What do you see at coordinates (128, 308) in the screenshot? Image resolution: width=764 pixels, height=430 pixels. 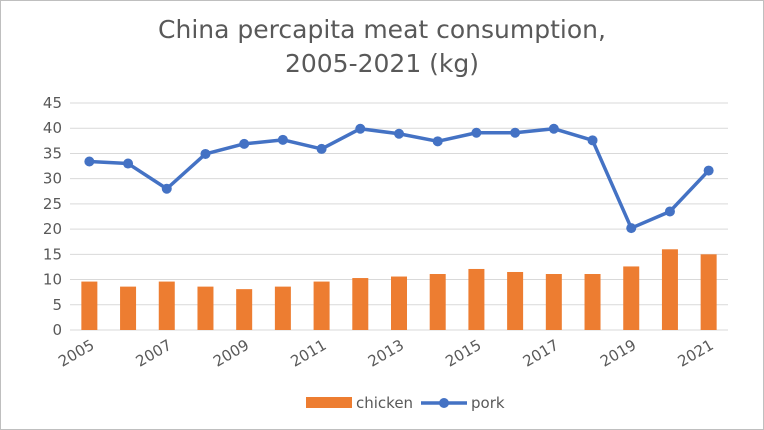 I see `bar-chicken-2006` at bounding box center [128, 308].